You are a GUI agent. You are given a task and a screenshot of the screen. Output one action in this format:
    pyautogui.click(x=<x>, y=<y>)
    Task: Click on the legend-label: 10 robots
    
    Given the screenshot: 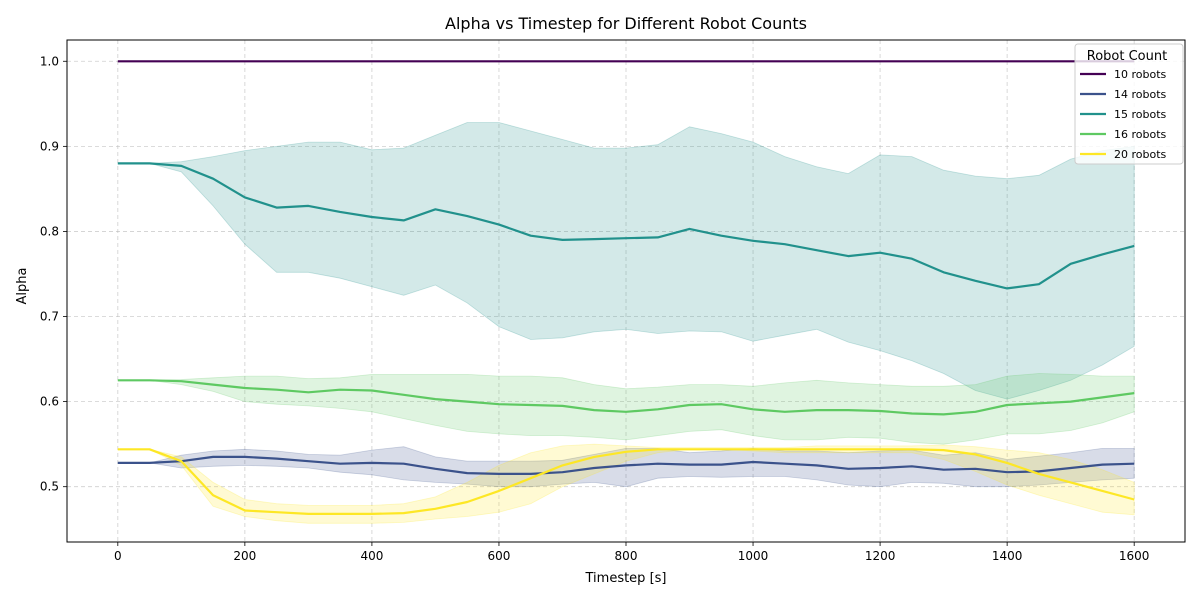 What is the action you would take?
    pyautogui.click(x=1140, y=74)
    